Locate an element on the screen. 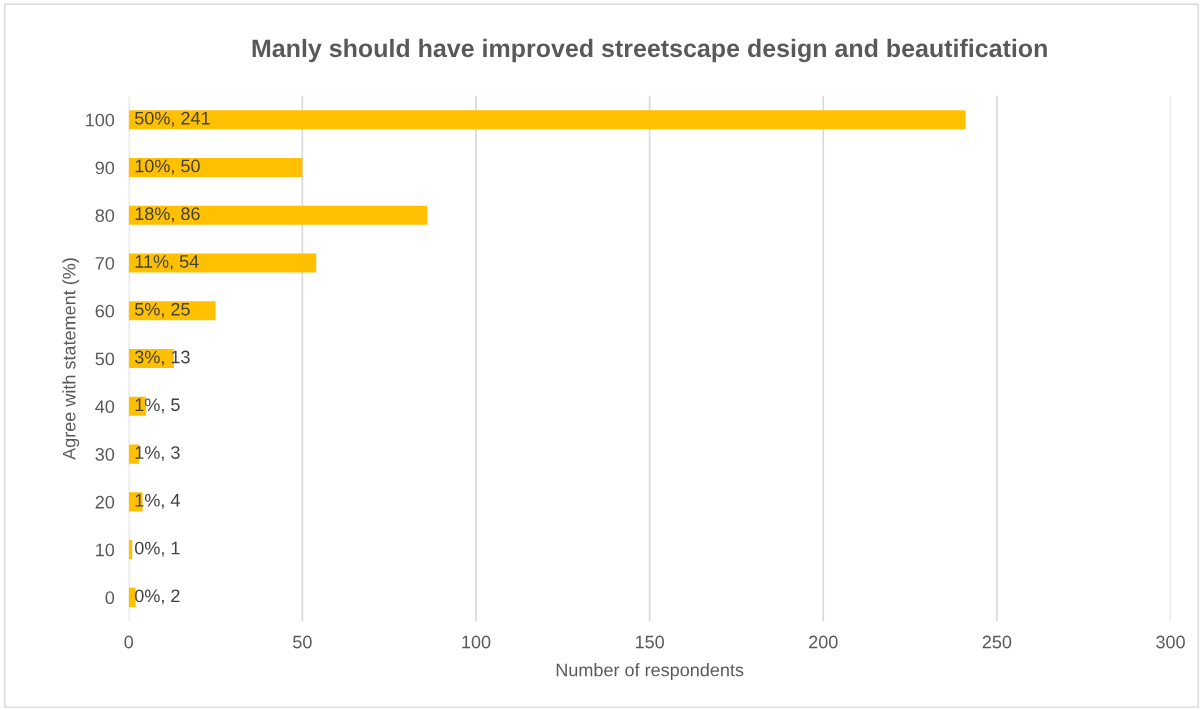 The image size is (1203, 710). chart-title: Manly should have improved streetscape design and beautification is located at coordinates (649, 50).